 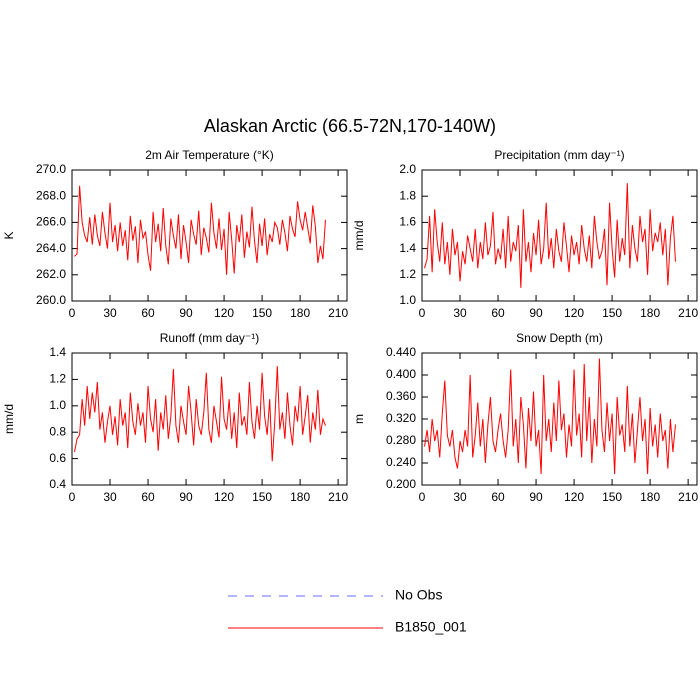 I want to click on panel-title: Runoff (mm day⁻¹), so click(x=209, y=338).